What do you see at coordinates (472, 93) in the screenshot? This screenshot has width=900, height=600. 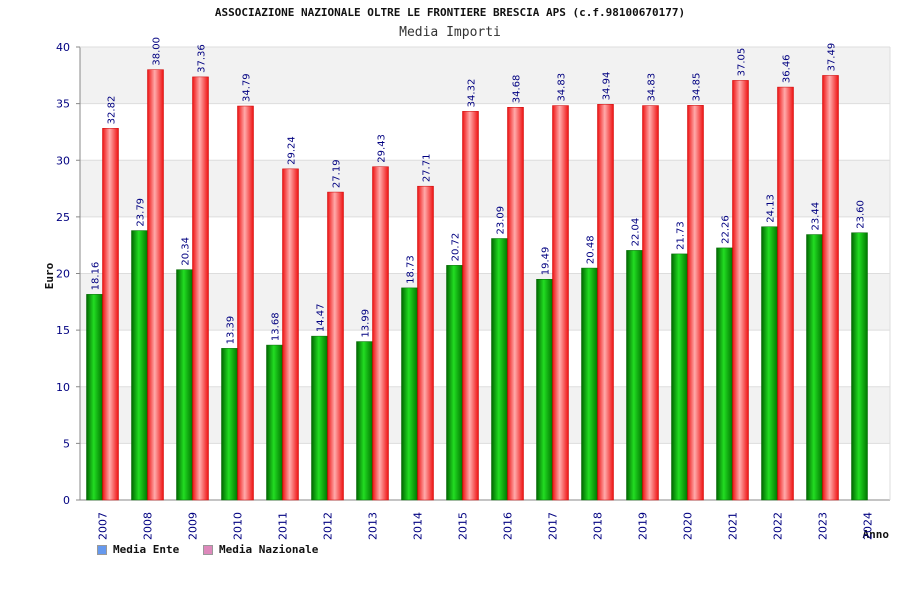 I see `data-label-media-nazionale-2015: 34.32` at bounding box center [472, 93].